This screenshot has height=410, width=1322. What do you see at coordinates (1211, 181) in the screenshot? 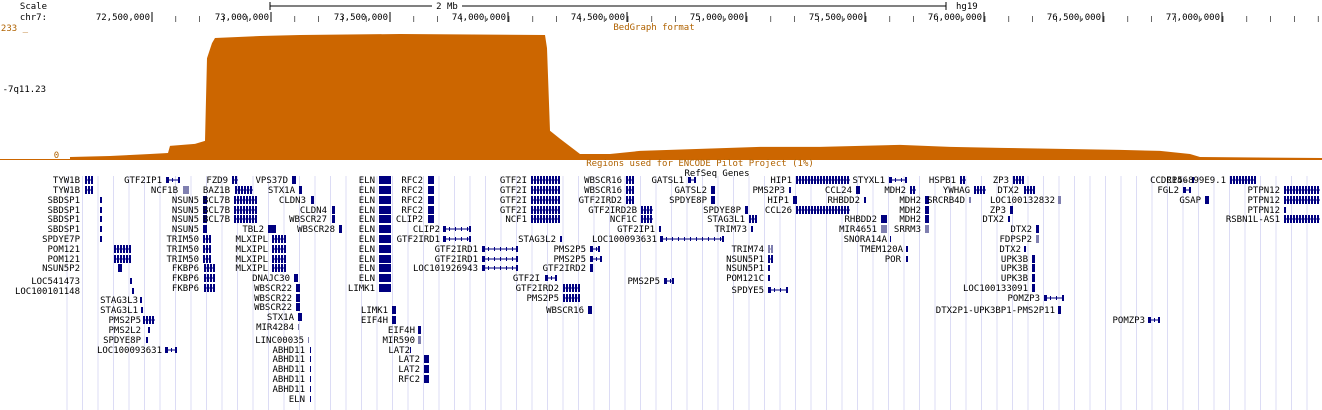
I see `gene-rp5-899e9.1: RP5-899E9.1` at bounding box center [1211, 181].